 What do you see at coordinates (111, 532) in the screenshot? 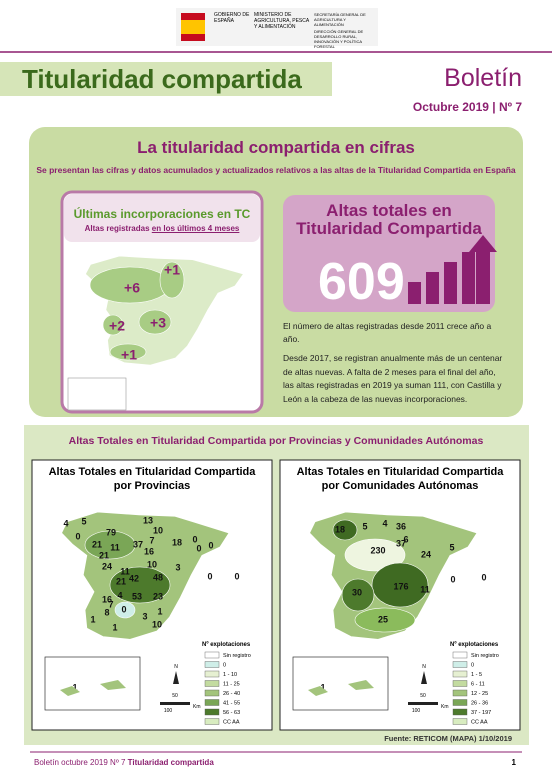
I see `map-label: 79` at bounding box center [111, 532].